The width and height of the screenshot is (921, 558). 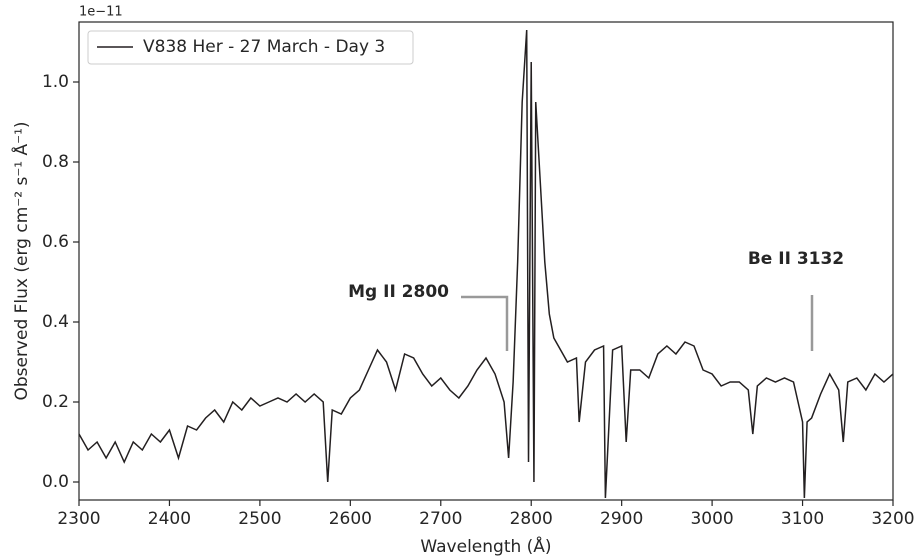 What do you see at coordinates (796, 259) in the screenshot?
I see `annotation: Be II 3132` at bounding box center [796, 259].